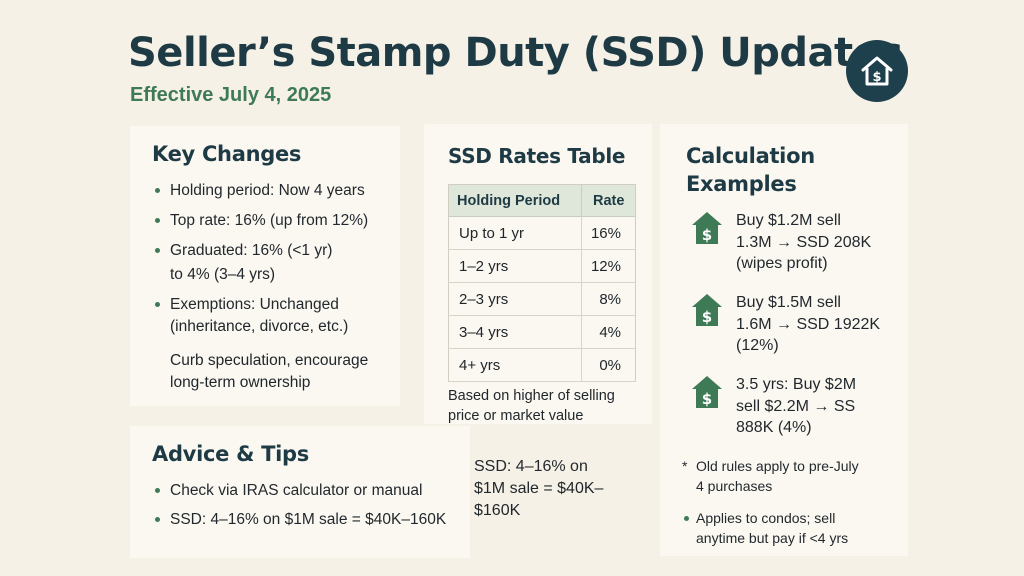  Describe the element at coordinates (608, 365) in the screenshot. I see `rate-cell: 0%` at that location.